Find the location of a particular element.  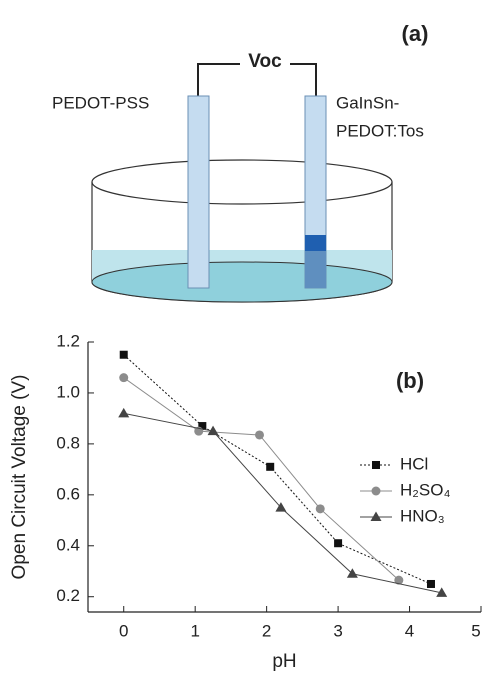

x-tick-label: 2 is located at coordinates (266, 630).